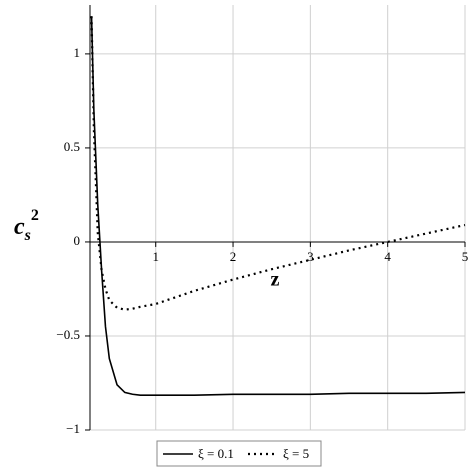 Image resolution: width=474 pixels, height=474 pixels. Describe the element at coordinates (155, 256) in the screenshot. I see `x-tick-label: 1` at that location.